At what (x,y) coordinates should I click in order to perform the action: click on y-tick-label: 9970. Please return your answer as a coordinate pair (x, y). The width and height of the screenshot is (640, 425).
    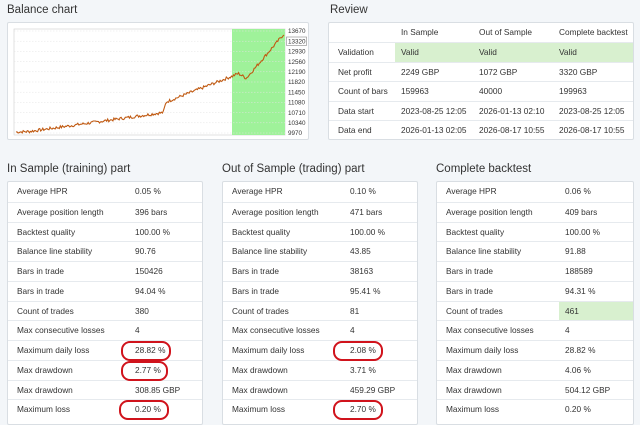
    Looking at the image, I should click on (295, 133).